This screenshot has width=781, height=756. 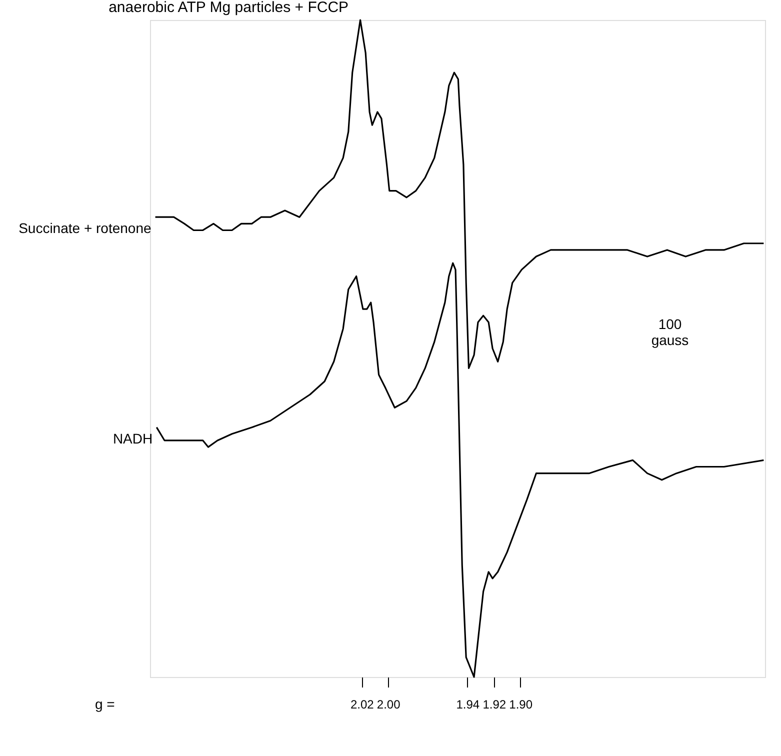 What do you see at coordinates (468, 705) in the screenshot?
I see `x-tick-label: 1.94` at bounding box center [468, 705].